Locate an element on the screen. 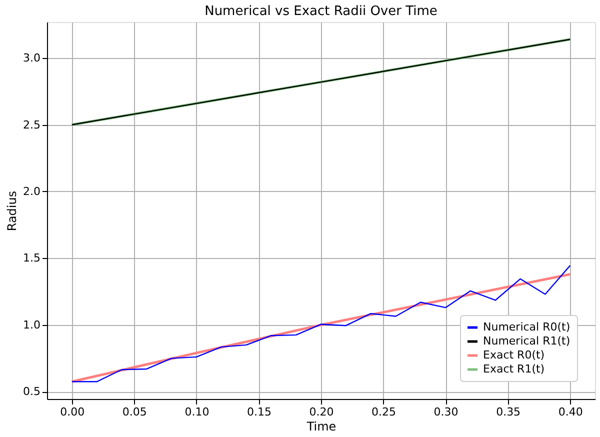 This screenshot has width=600, height=437. chart-title: Numerical vs Exact Radii Over Time is located at coordinates (321, 11).